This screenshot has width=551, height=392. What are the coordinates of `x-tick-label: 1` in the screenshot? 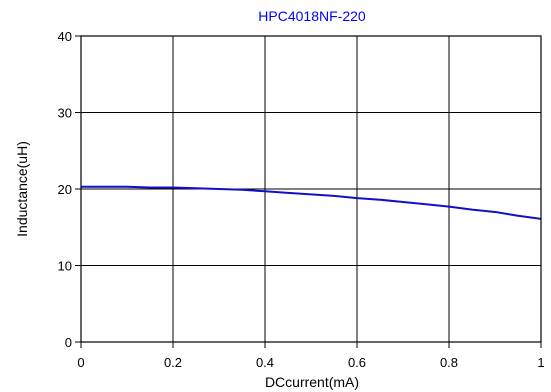 It's located at (540, 362).